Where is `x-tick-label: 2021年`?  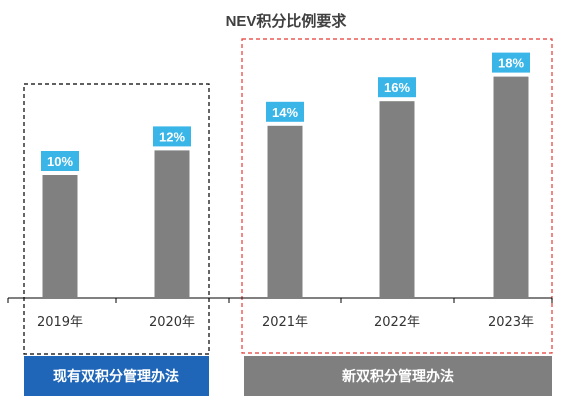 x-tick-label: 2021年 is located at coordinates (285, 322).